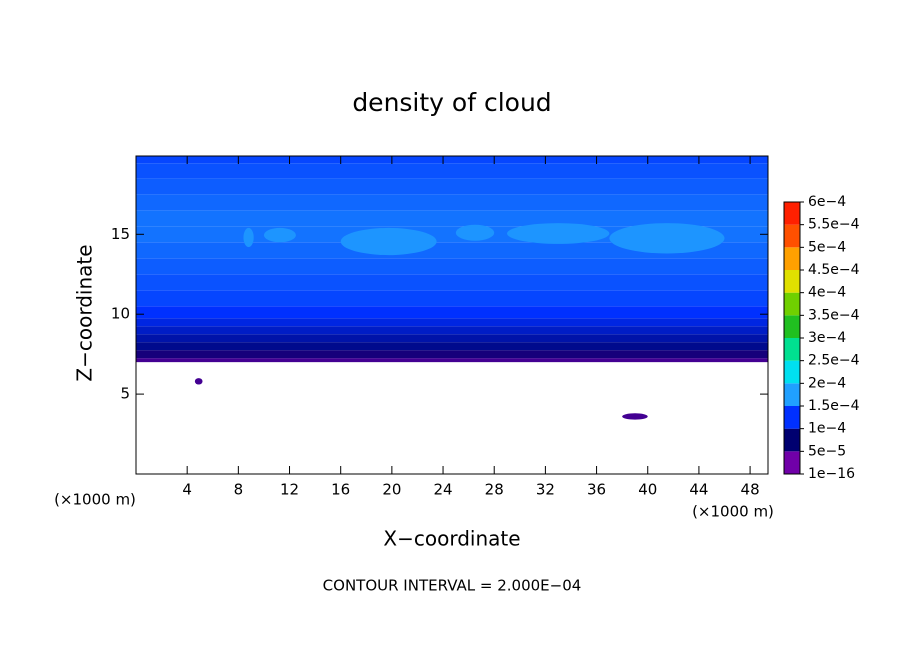 This screenshot has height=658, width=904. I want to click on colorbar-label: 2e−4, so click(827, 383).